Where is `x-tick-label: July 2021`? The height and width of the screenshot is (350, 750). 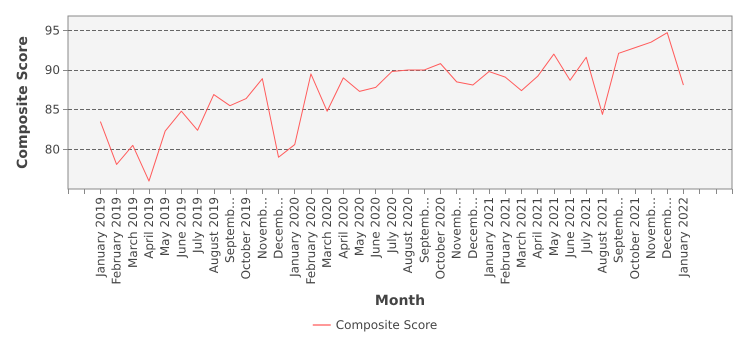 x-tick-label: July 2021 is located at coordinates (586, 225).